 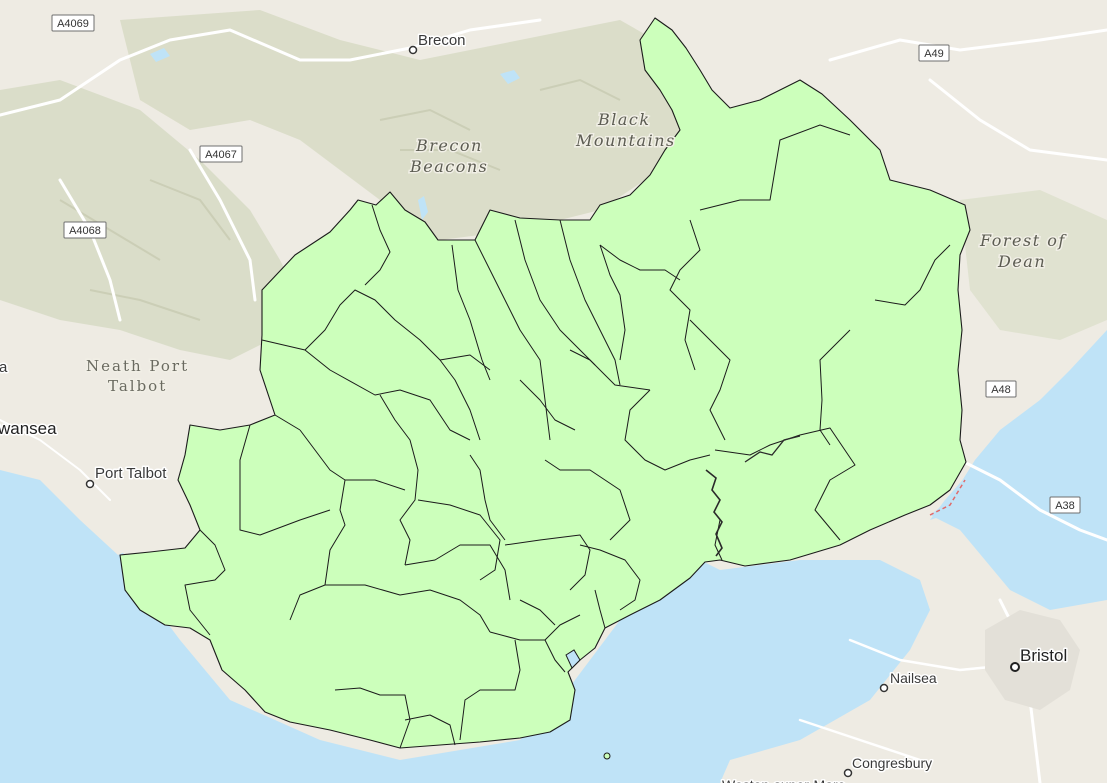 I want to click on bristol-marker, so click(x=1015, y=667).